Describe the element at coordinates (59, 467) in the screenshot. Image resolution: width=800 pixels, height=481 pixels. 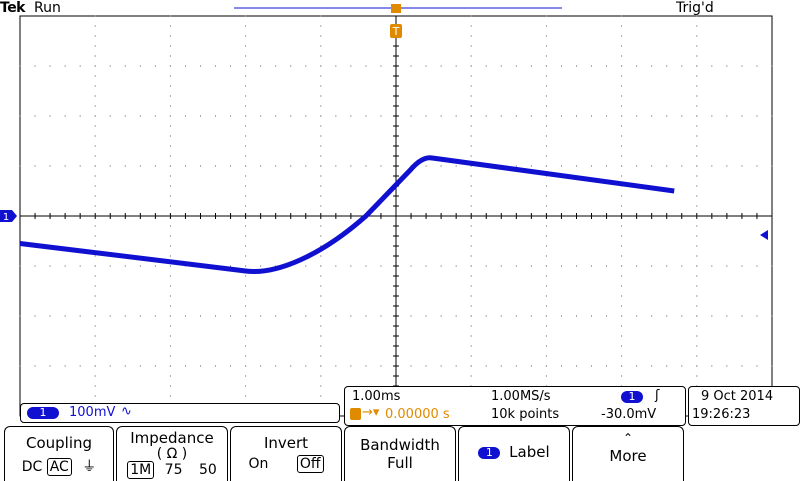
I see `coupling-ac-selected: AC` at that location.